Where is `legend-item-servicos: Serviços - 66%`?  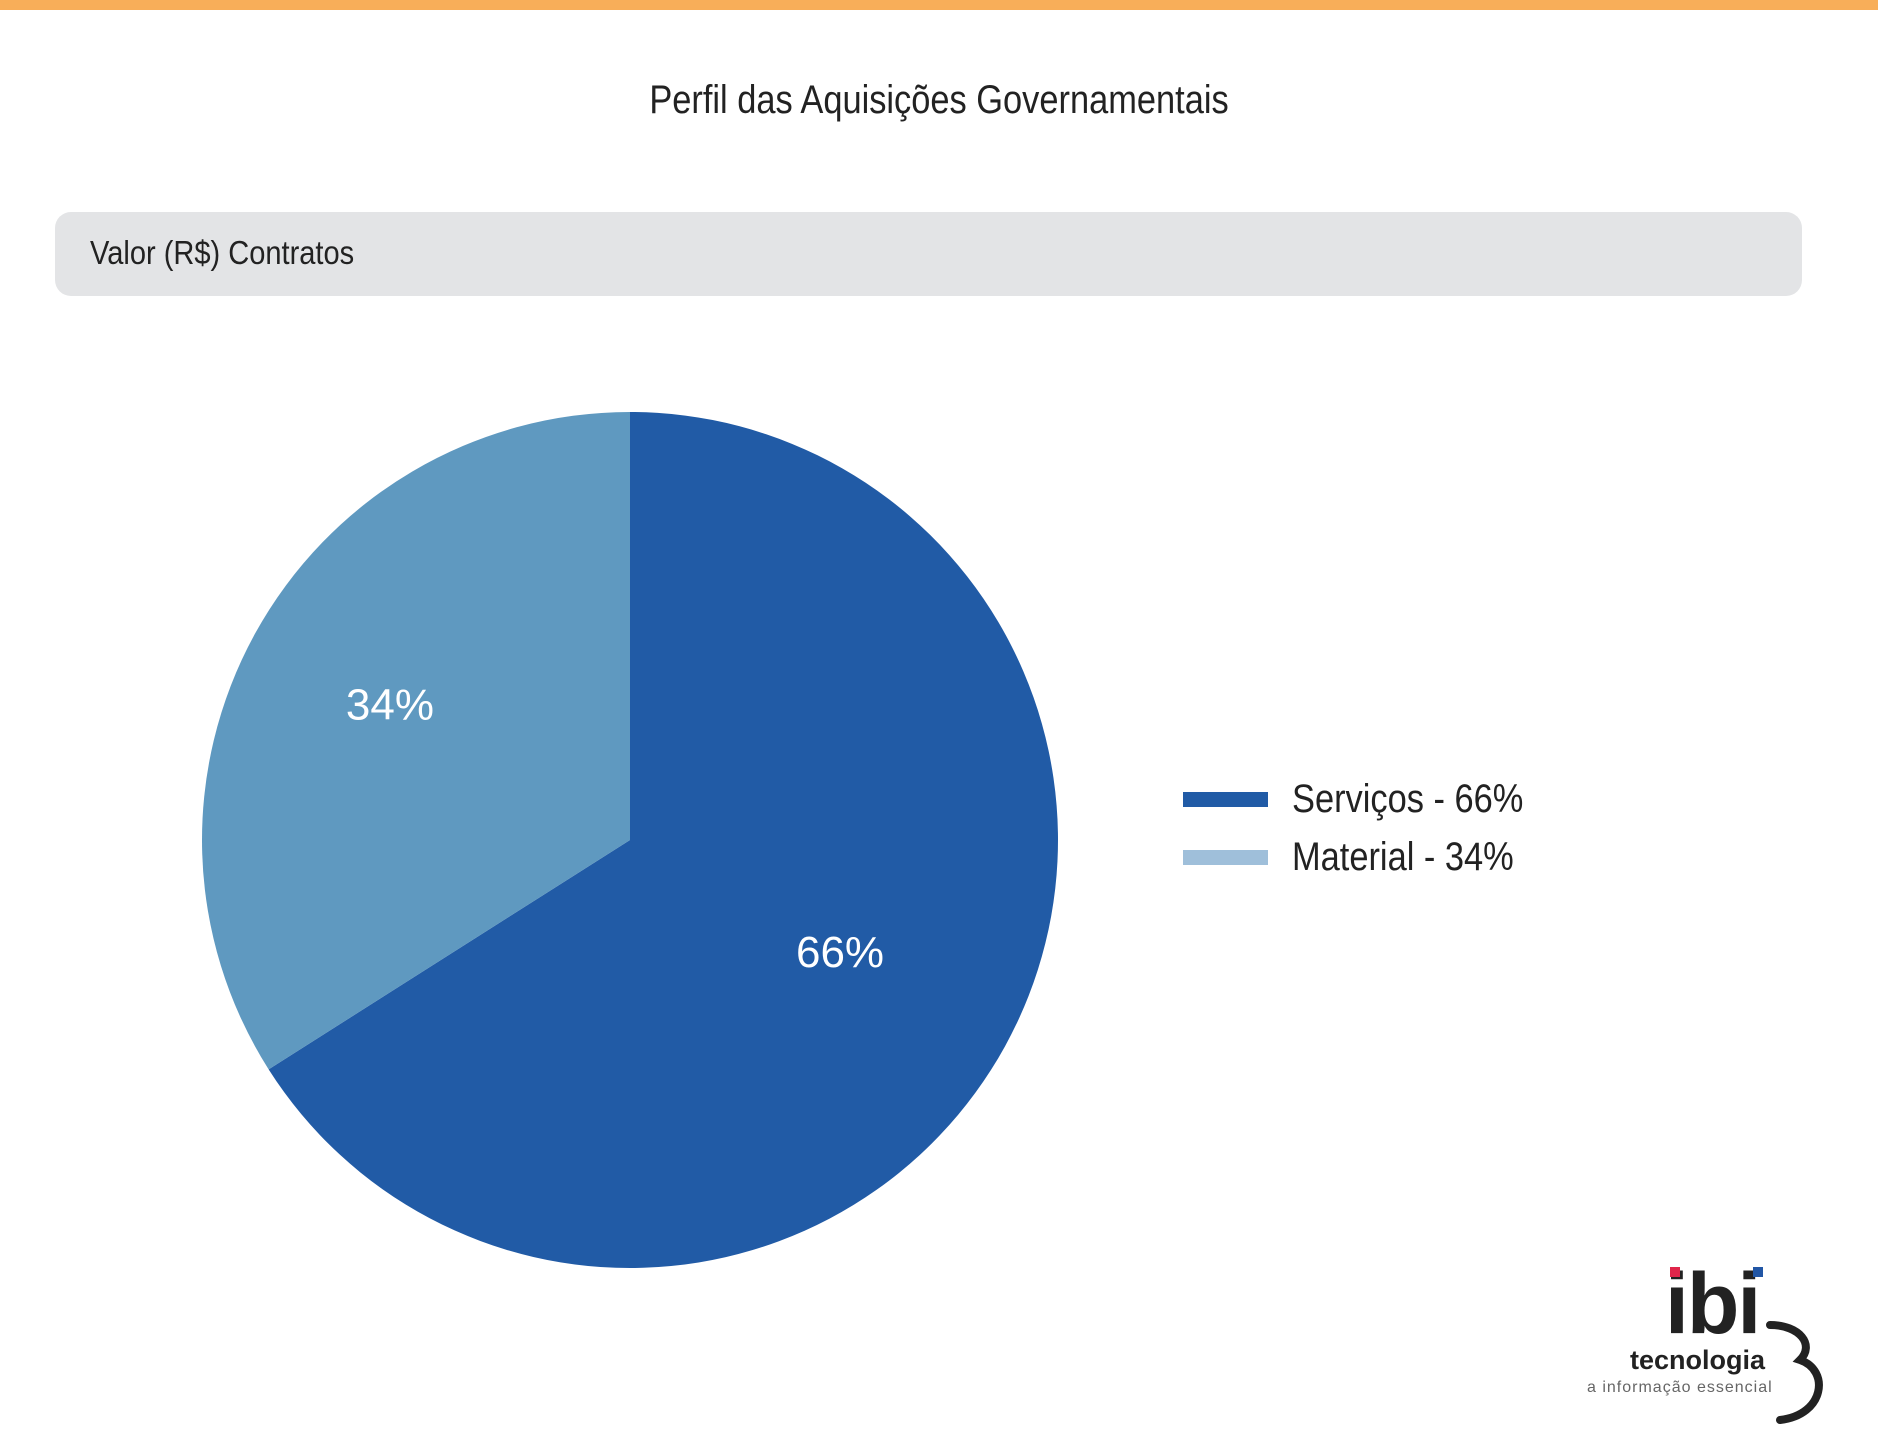
legend-item-servicos: Serviços - 66% is located at coordinates (1372, 799).